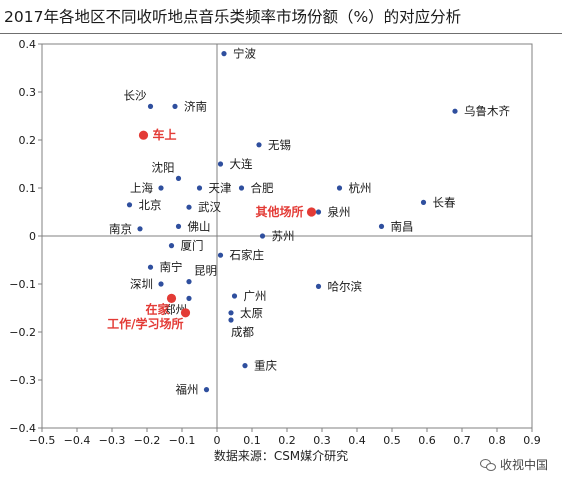 The width and height of the screenshot is (562, 489). Describe the element at coordinates (209, 207) in the screenshot. I see `city-label: 武汉` at that location.